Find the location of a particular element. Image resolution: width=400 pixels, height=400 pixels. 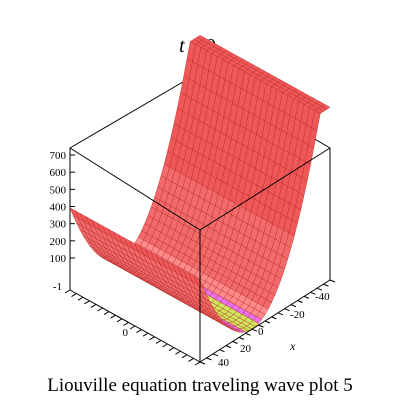

y-axis: -1 0 is located at coordinates (127, 323).